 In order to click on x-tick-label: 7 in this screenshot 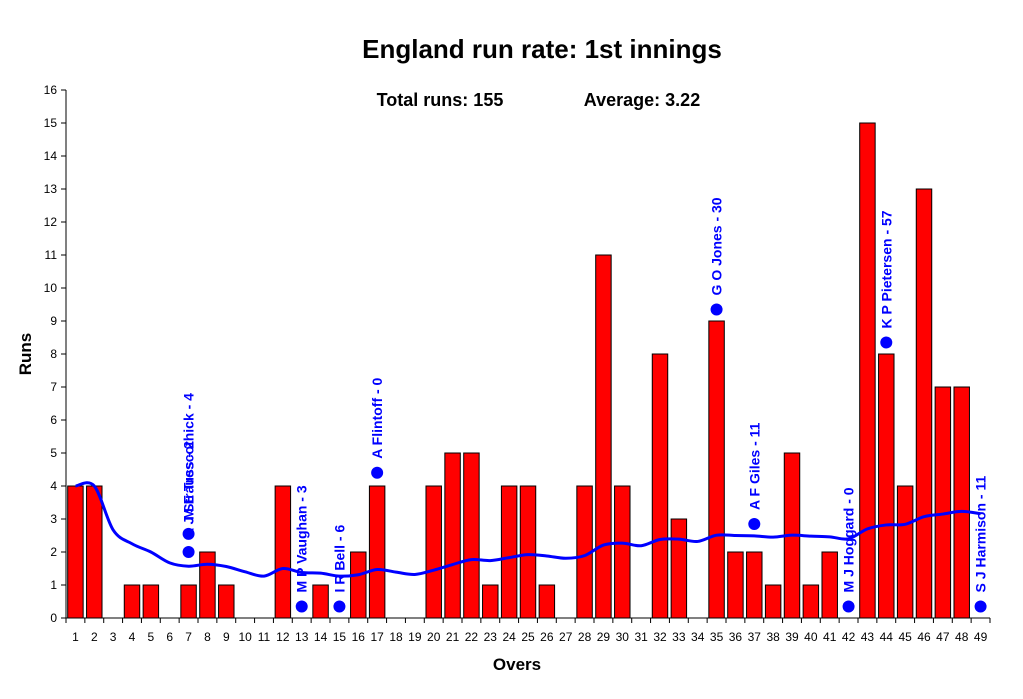, I will do `click(188, 637)`.